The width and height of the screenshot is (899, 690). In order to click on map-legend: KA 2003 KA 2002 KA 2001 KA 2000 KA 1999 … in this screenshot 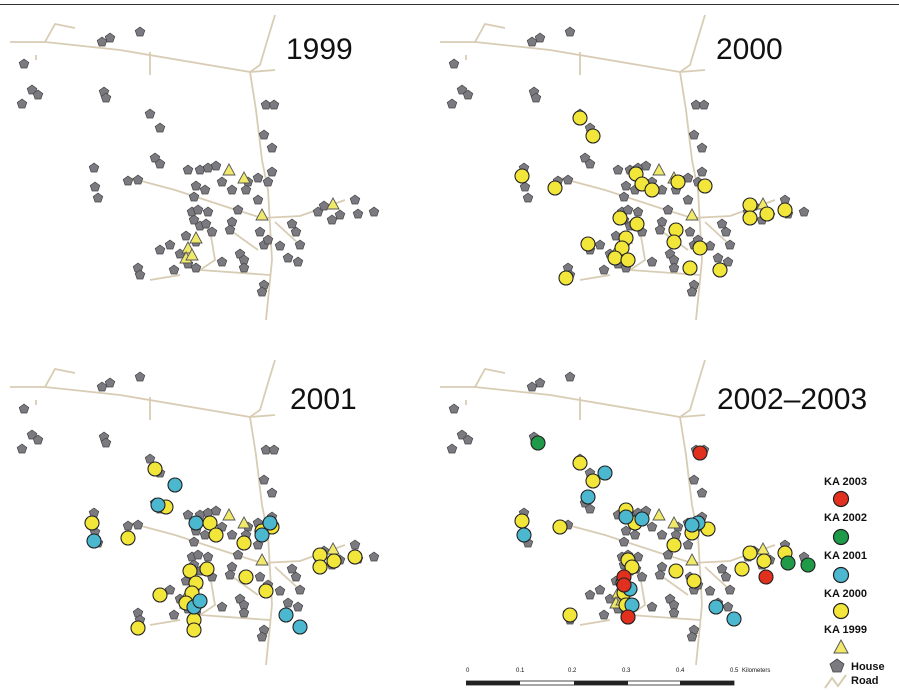, I will do `click(859, 580)`.